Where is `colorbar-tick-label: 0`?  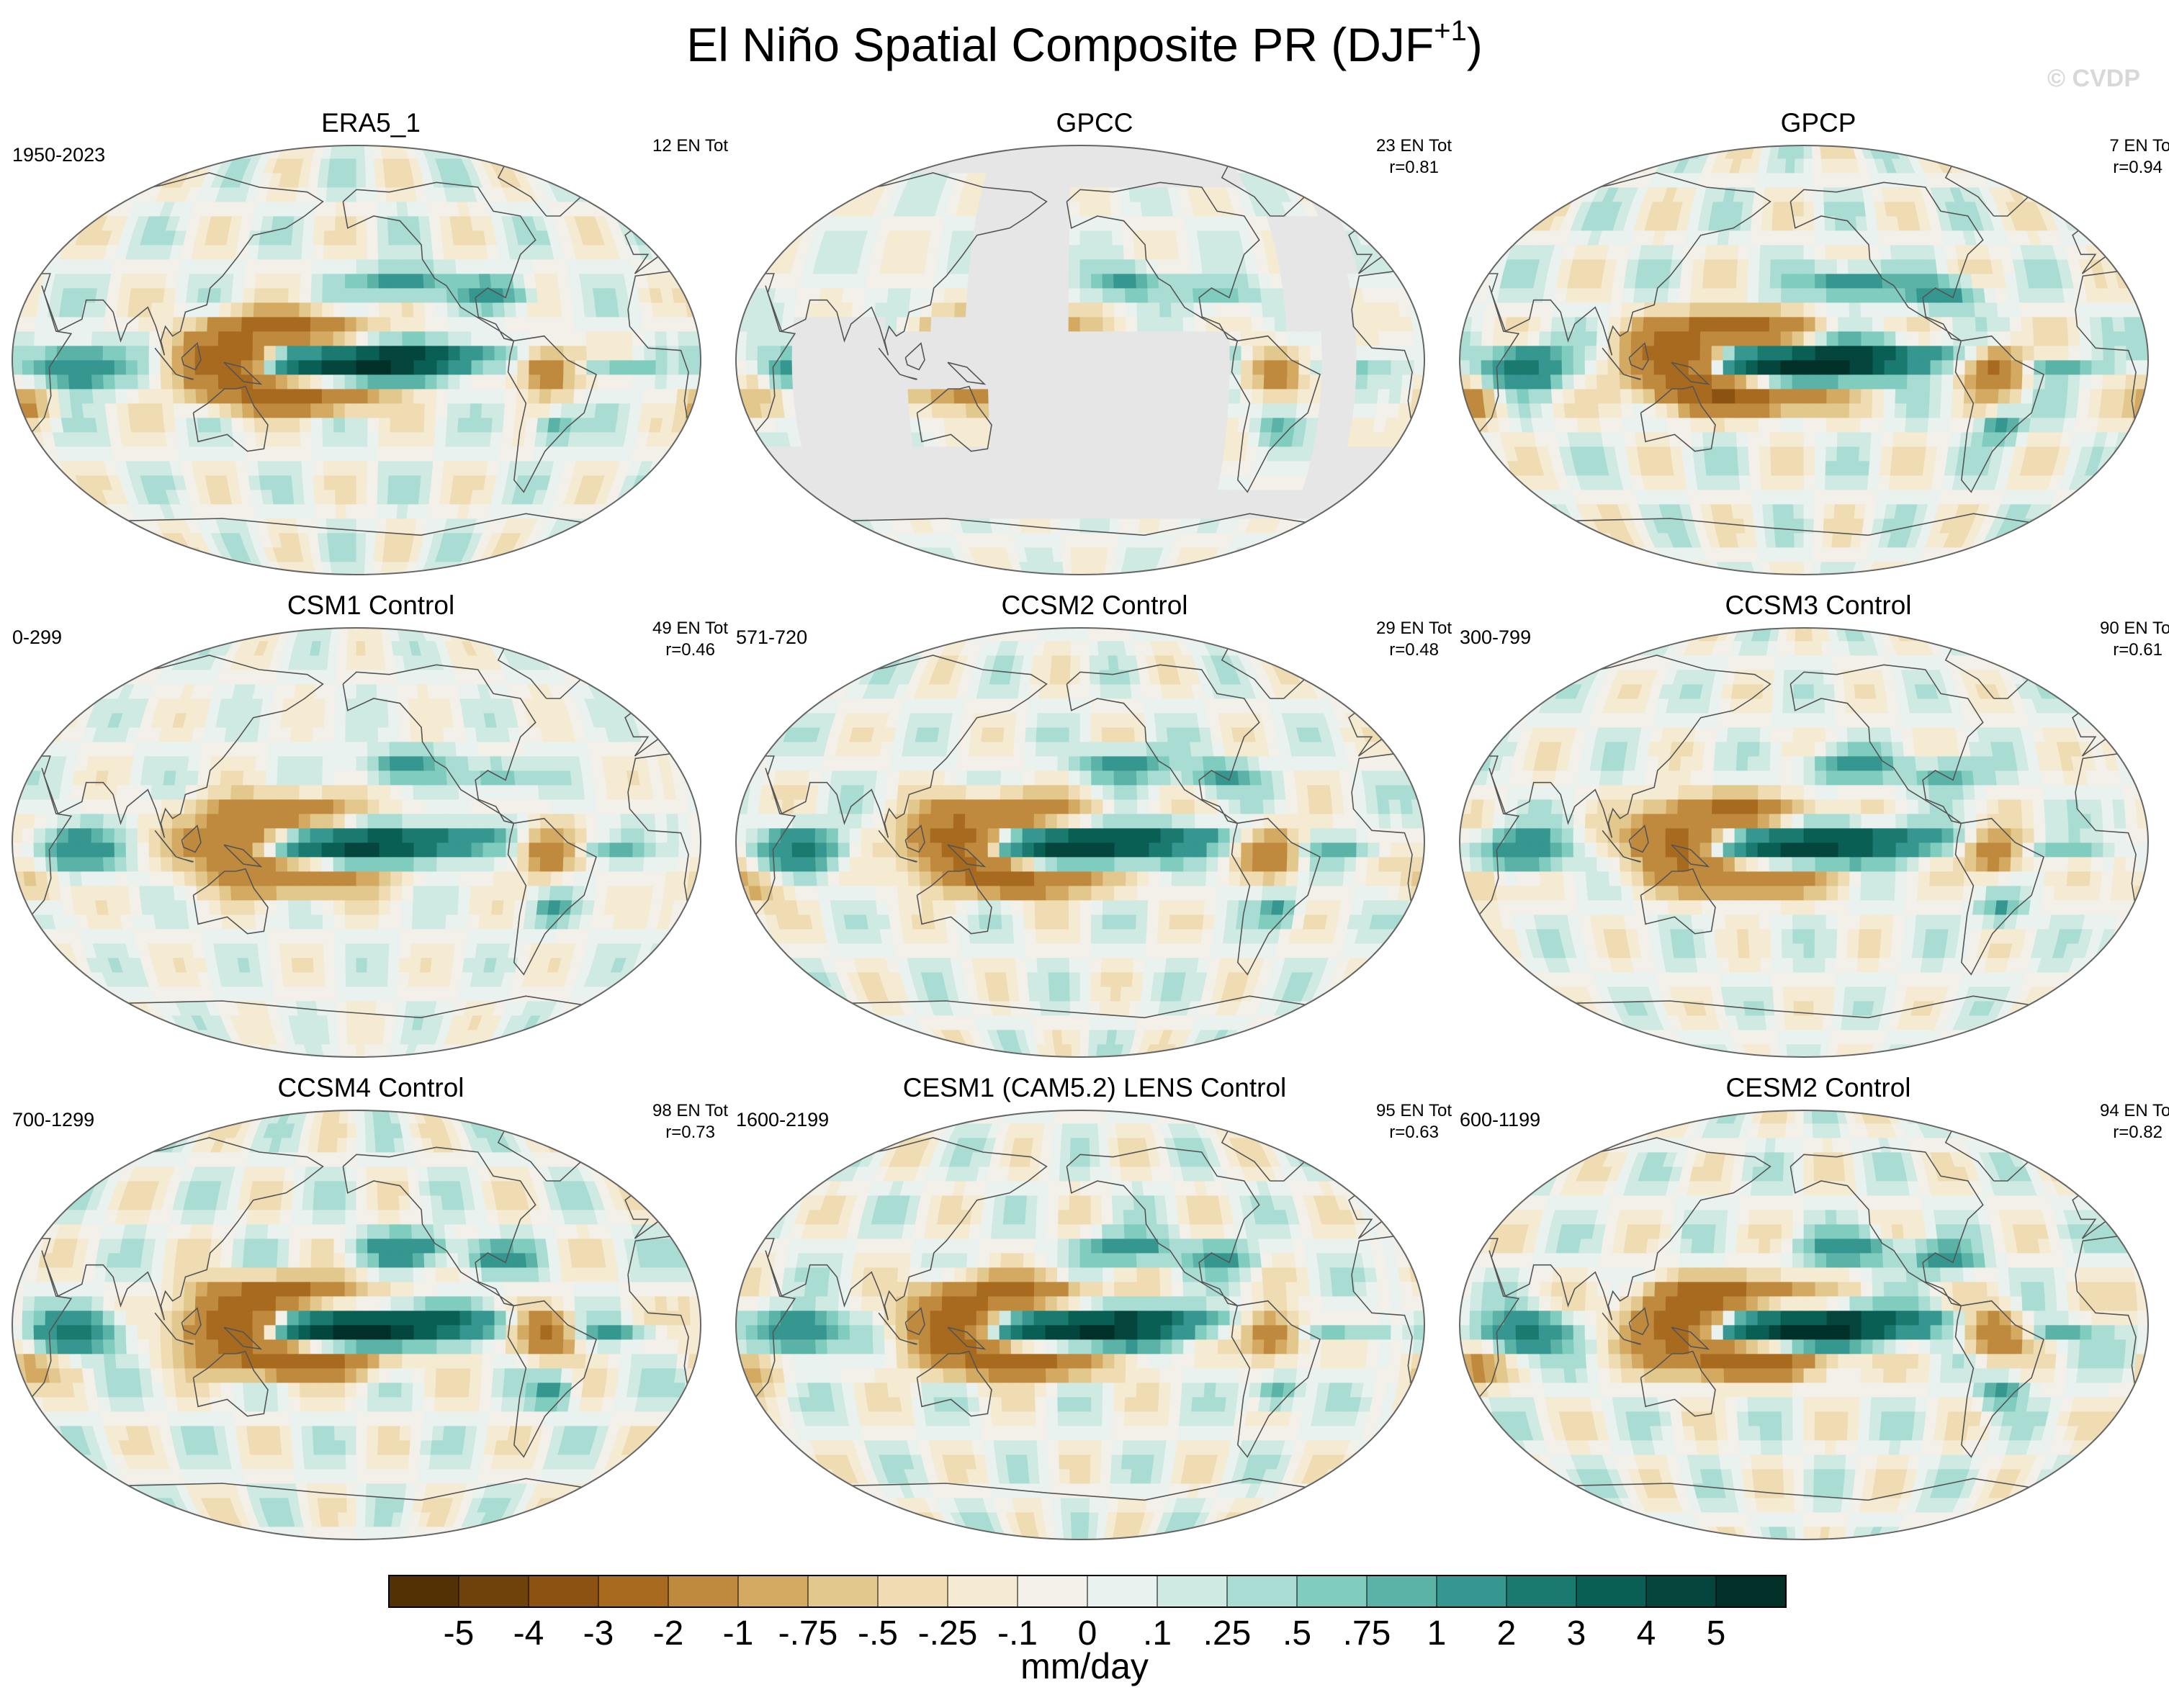
colorbar-tick-label: 0 is located at coordinates (1087, 1633).